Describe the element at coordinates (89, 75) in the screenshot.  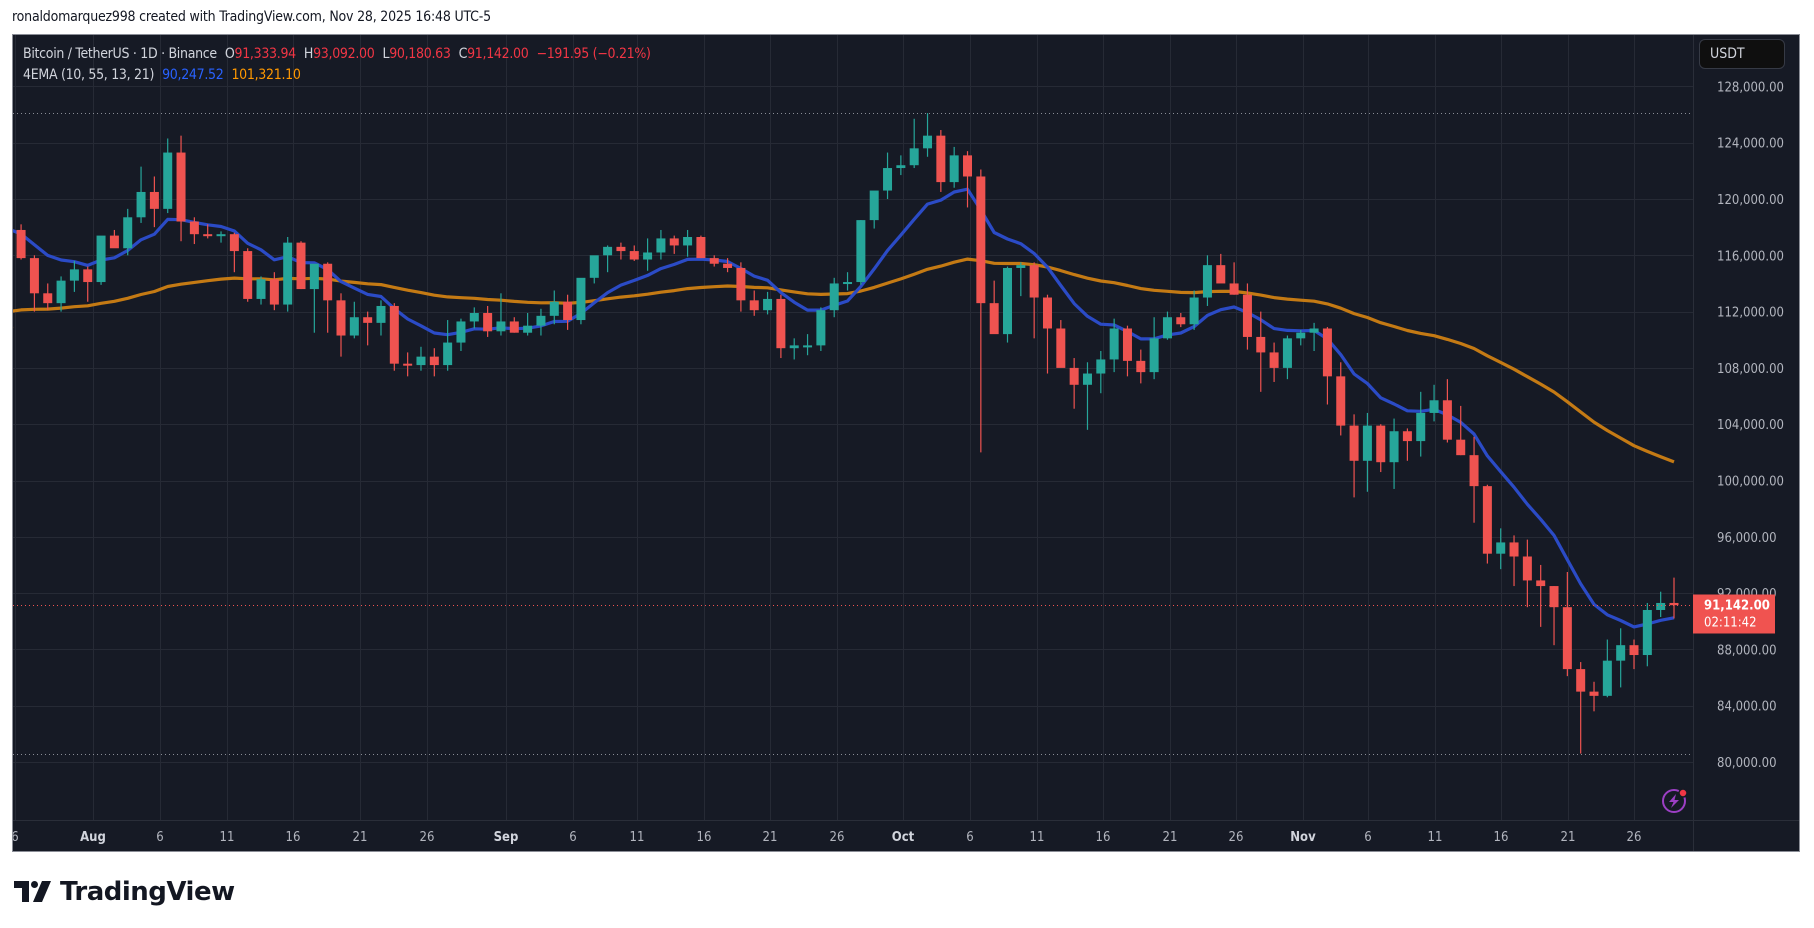
I see `indicator-title: 4EMA (10, 55, 13, 21)` at that location.